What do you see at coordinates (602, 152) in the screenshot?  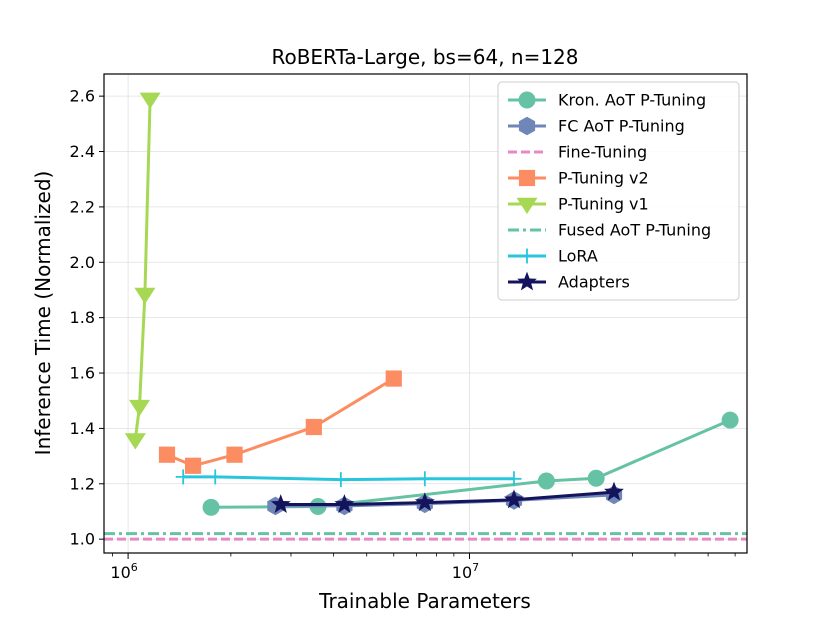 I see `legend-label-2: Fine-Tuning` at bounding box center [602, 152].